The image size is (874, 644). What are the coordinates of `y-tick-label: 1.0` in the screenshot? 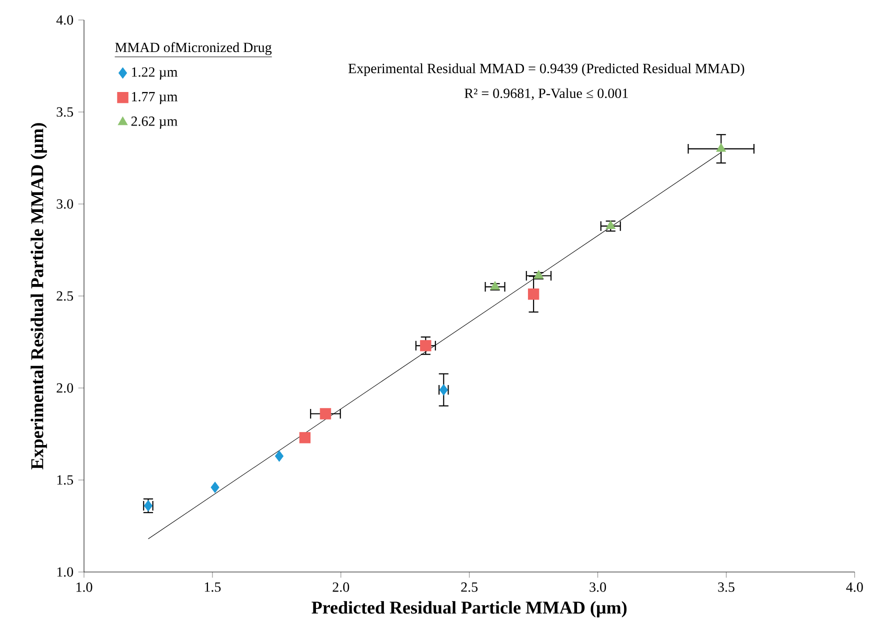 It's located at (65, 572).